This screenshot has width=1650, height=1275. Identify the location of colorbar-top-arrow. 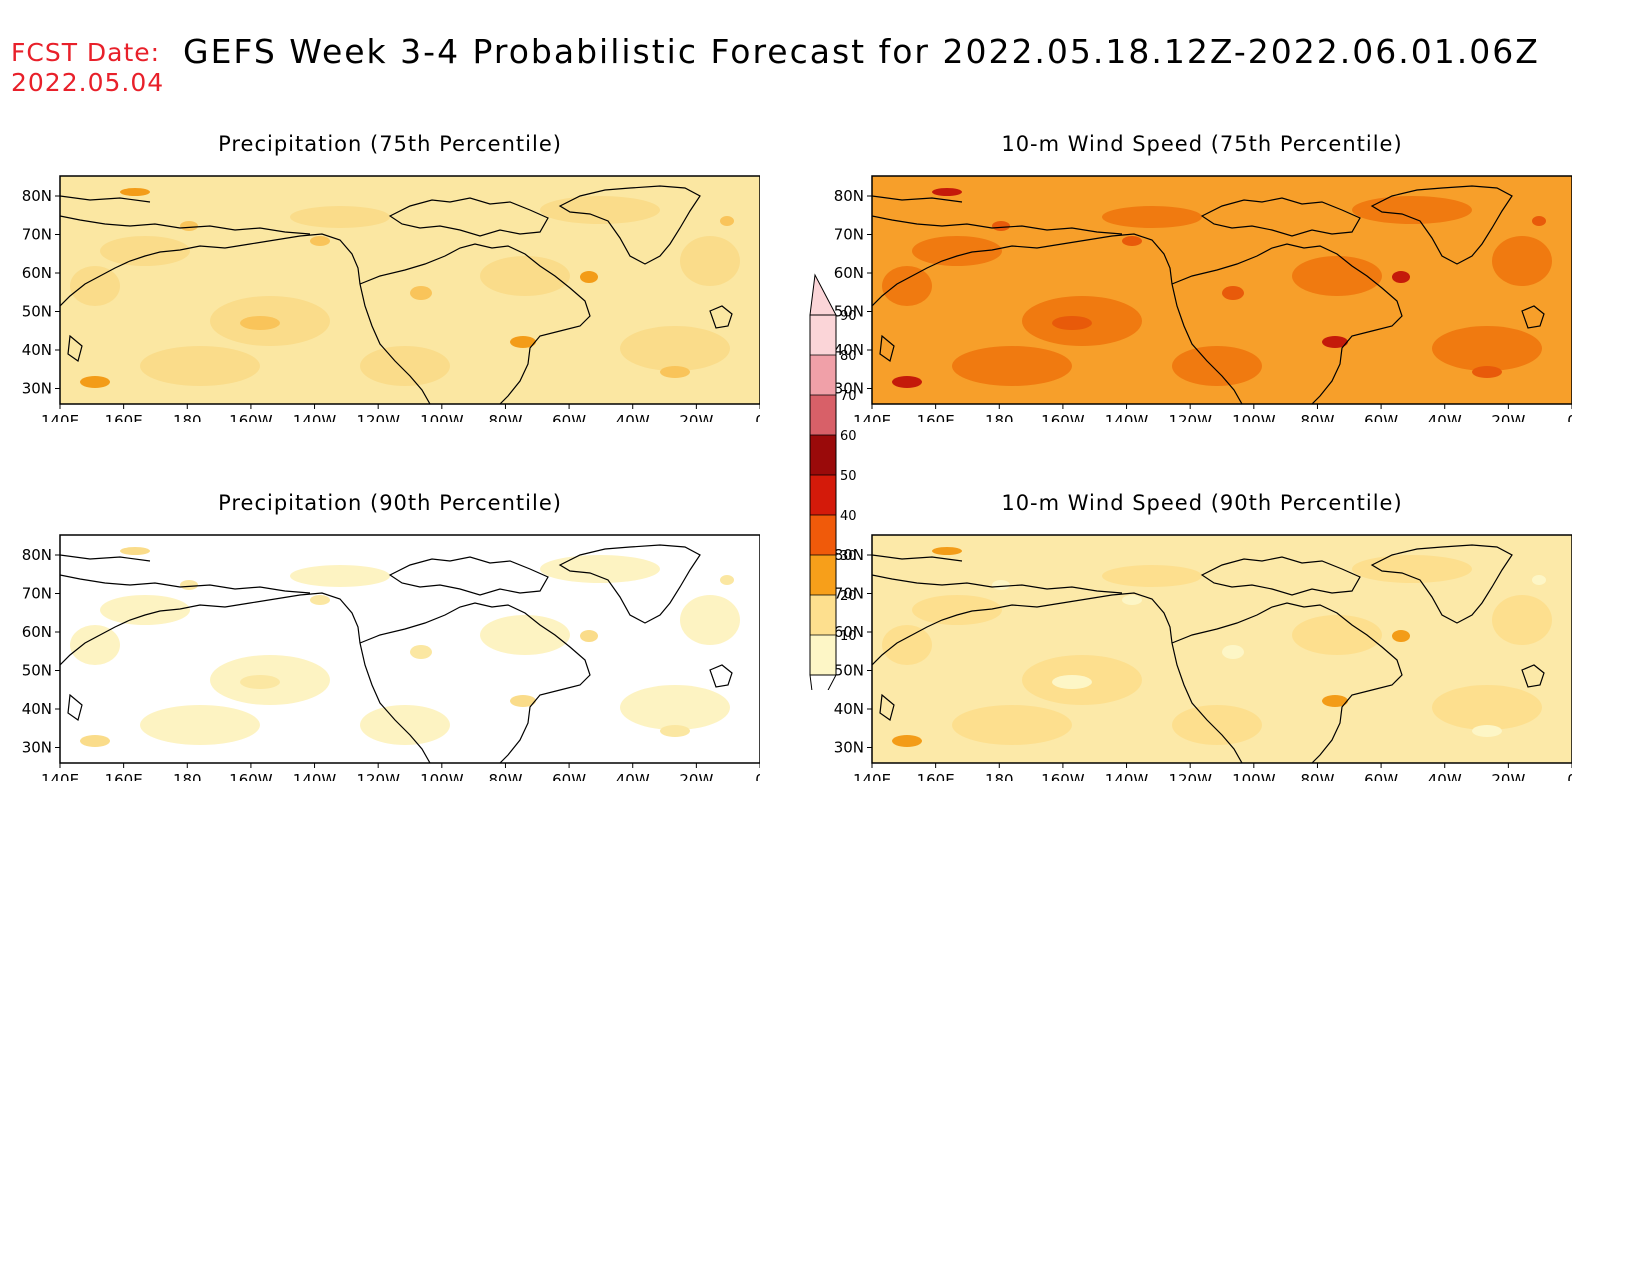
(823, 294).